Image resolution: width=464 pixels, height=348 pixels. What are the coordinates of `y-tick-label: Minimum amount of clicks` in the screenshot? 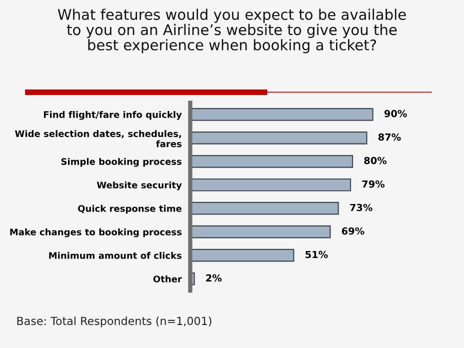 It's located at (115, 255).